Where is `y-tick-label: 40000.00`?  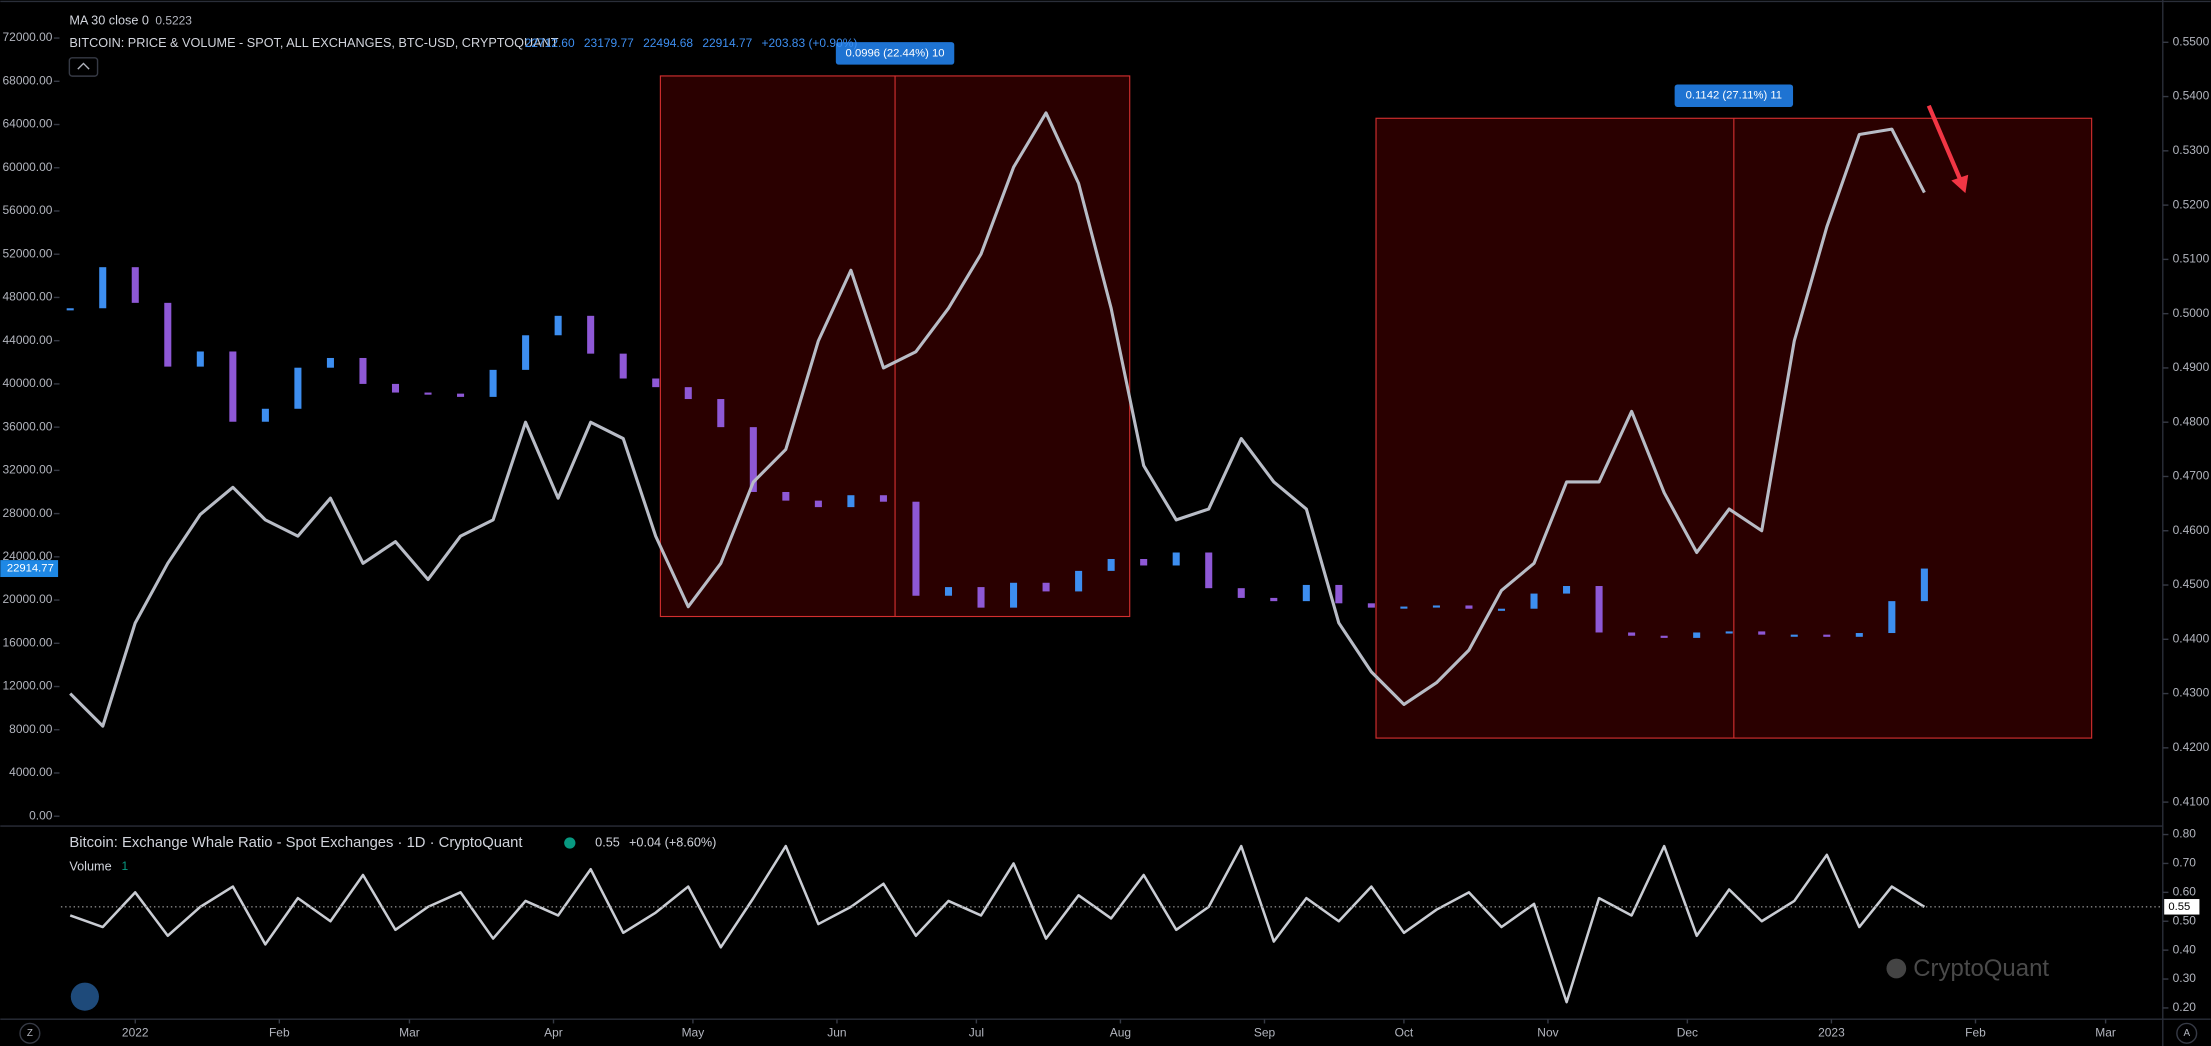 y-tick-label: 40000.00 is located at coordinates (28, 383).